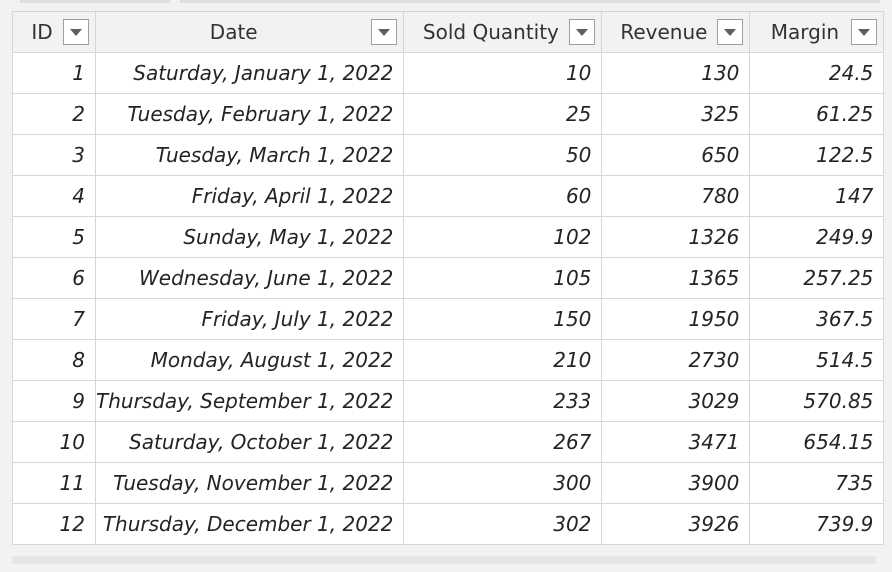 Image resolution: width=892 pixels, height=572 pixels. I want to click on header-row: ID Date Sold Quantity, so click(448, 32).